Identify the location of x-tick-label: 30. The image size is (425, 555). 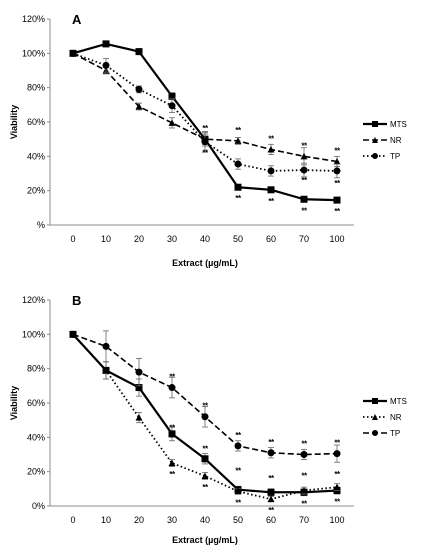
(172, 520).